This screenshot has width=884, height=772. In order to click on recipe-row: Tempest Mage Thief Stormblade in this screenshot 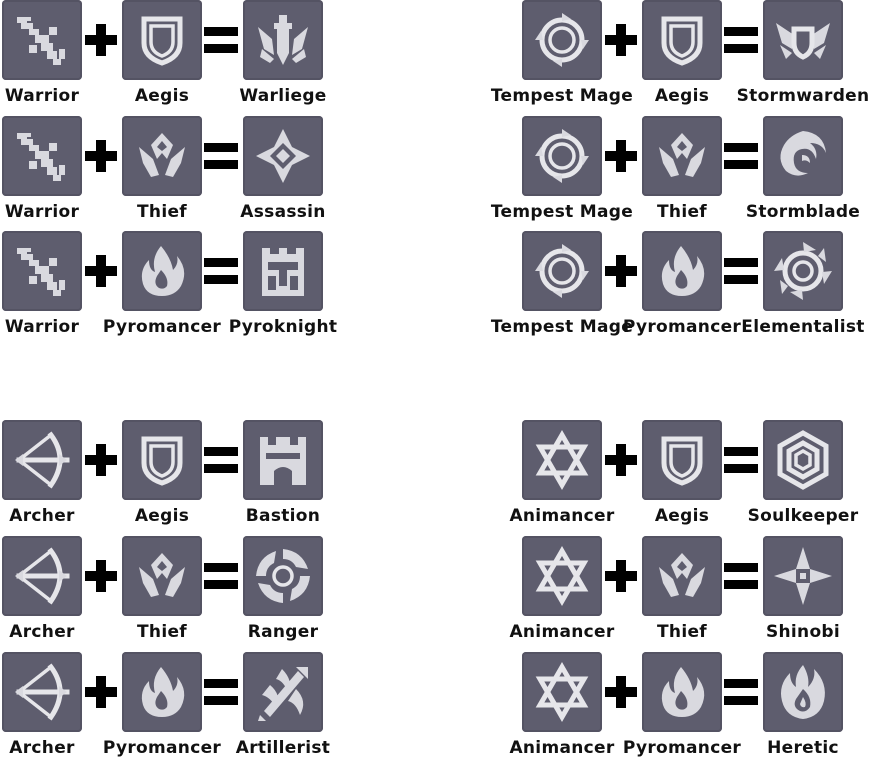, I will do `click(675, 174)`.